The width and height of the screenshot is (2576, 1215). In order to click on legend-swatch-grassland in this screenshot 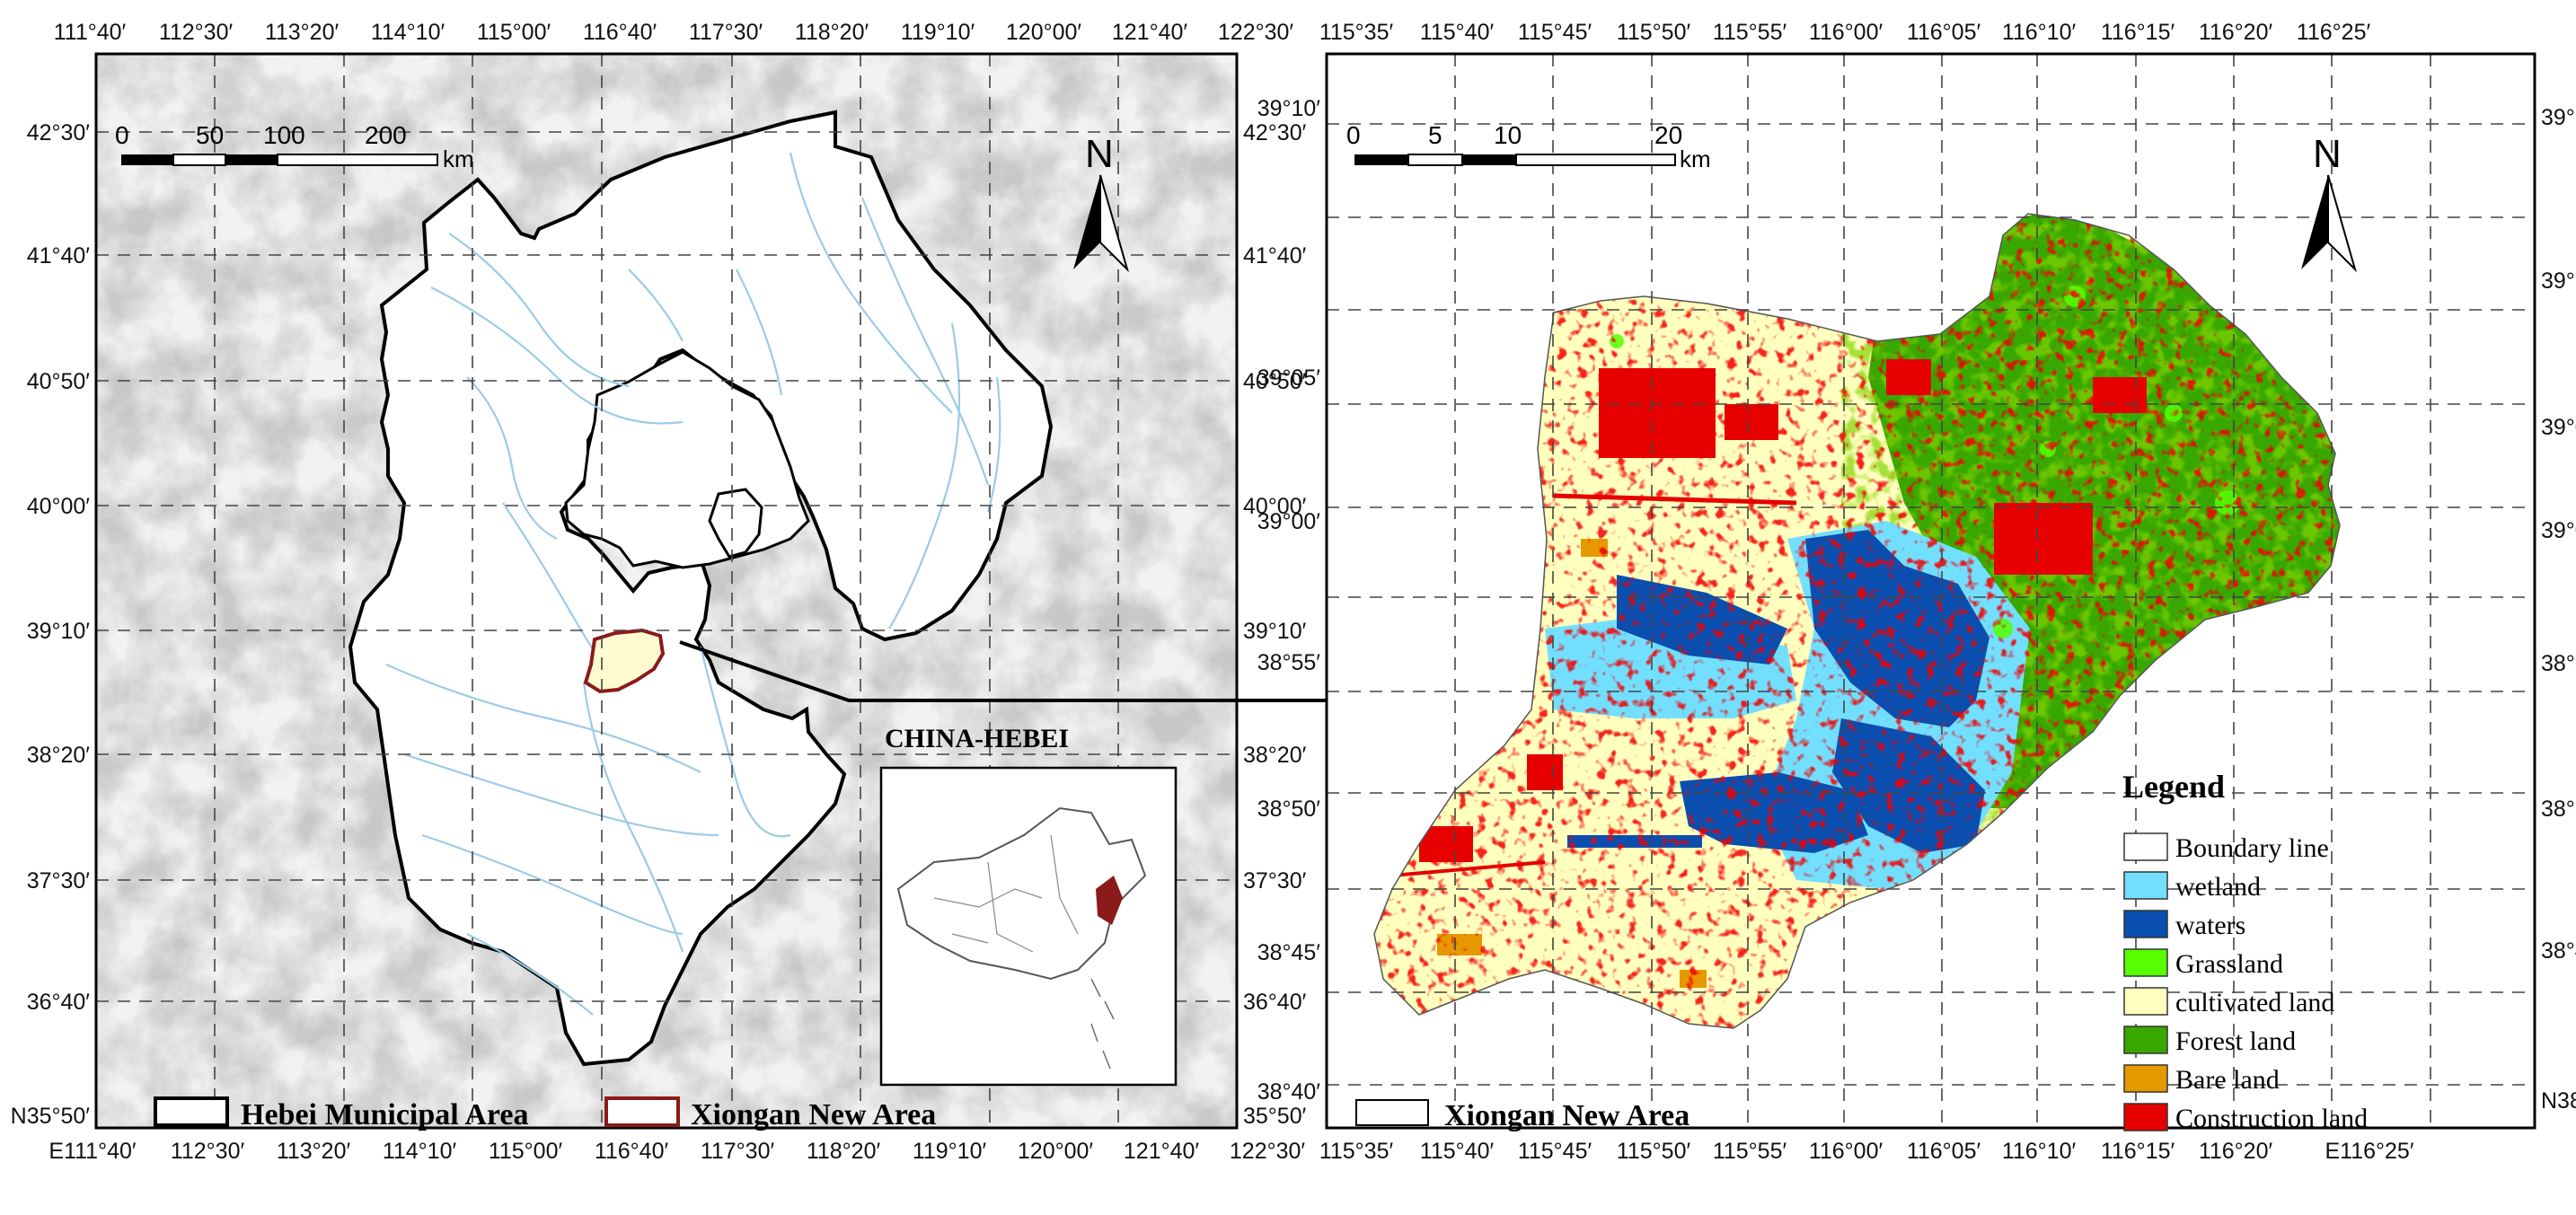, I will do `click(2145, 962)`.